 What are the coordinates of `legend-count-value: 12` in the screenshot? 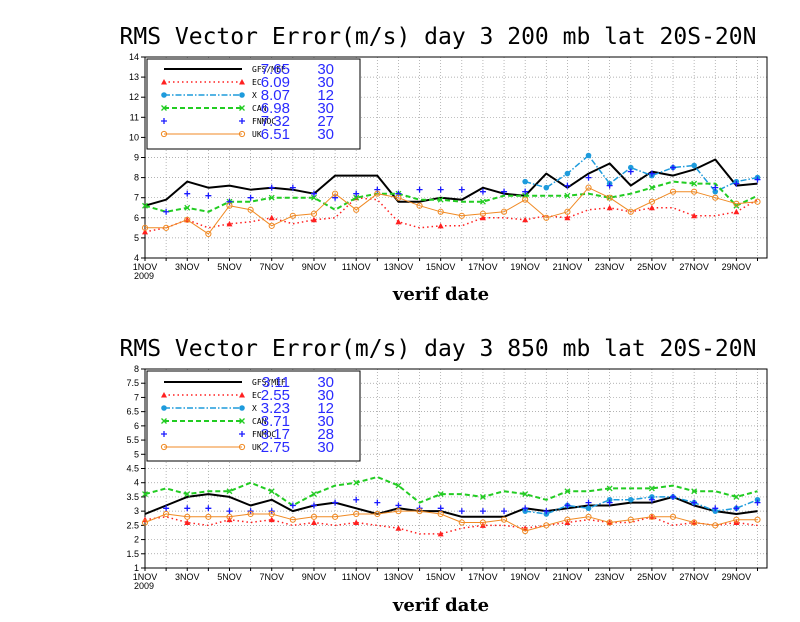 It's located at (325, 408).